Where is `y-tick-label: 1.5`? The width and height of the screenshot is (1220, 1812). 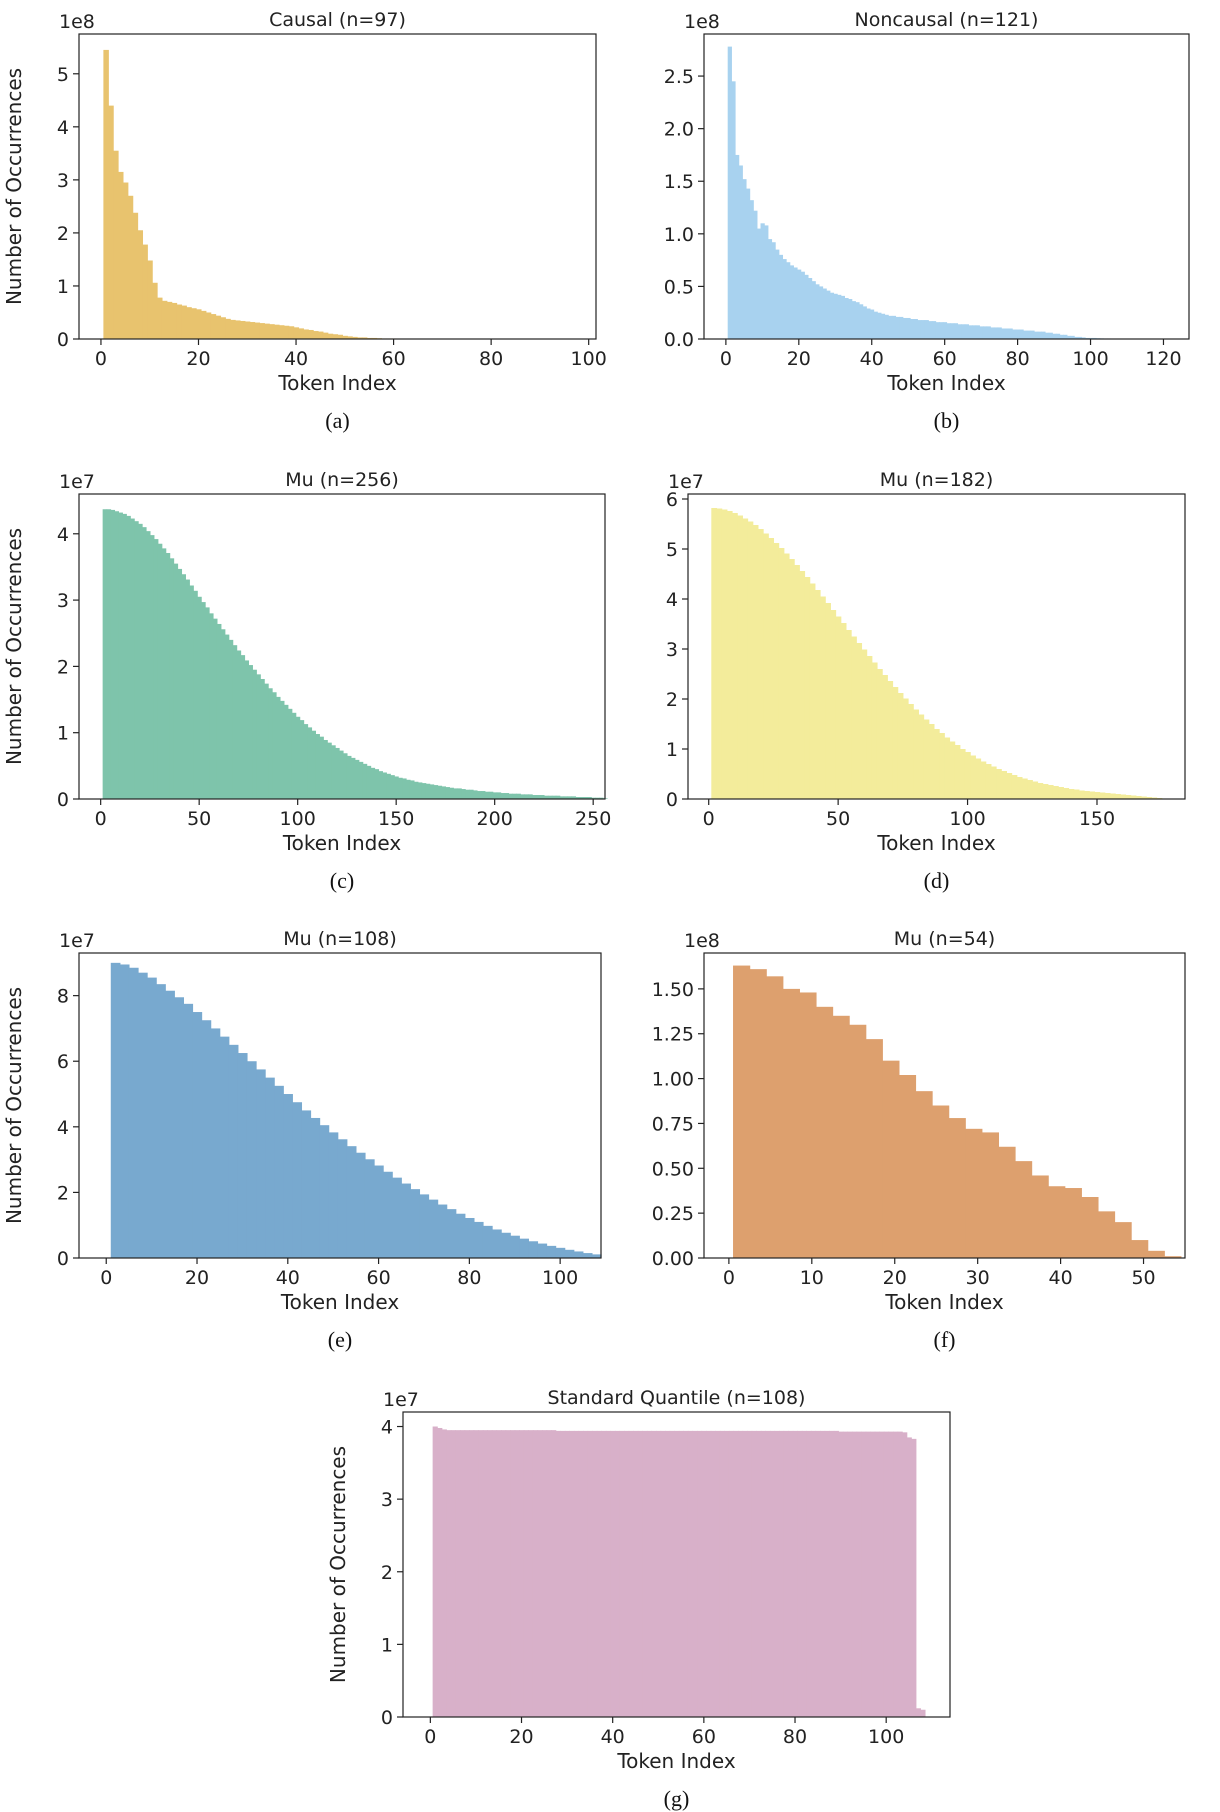 y-tick-label: 1.5 is located at coordinates (679, 182).